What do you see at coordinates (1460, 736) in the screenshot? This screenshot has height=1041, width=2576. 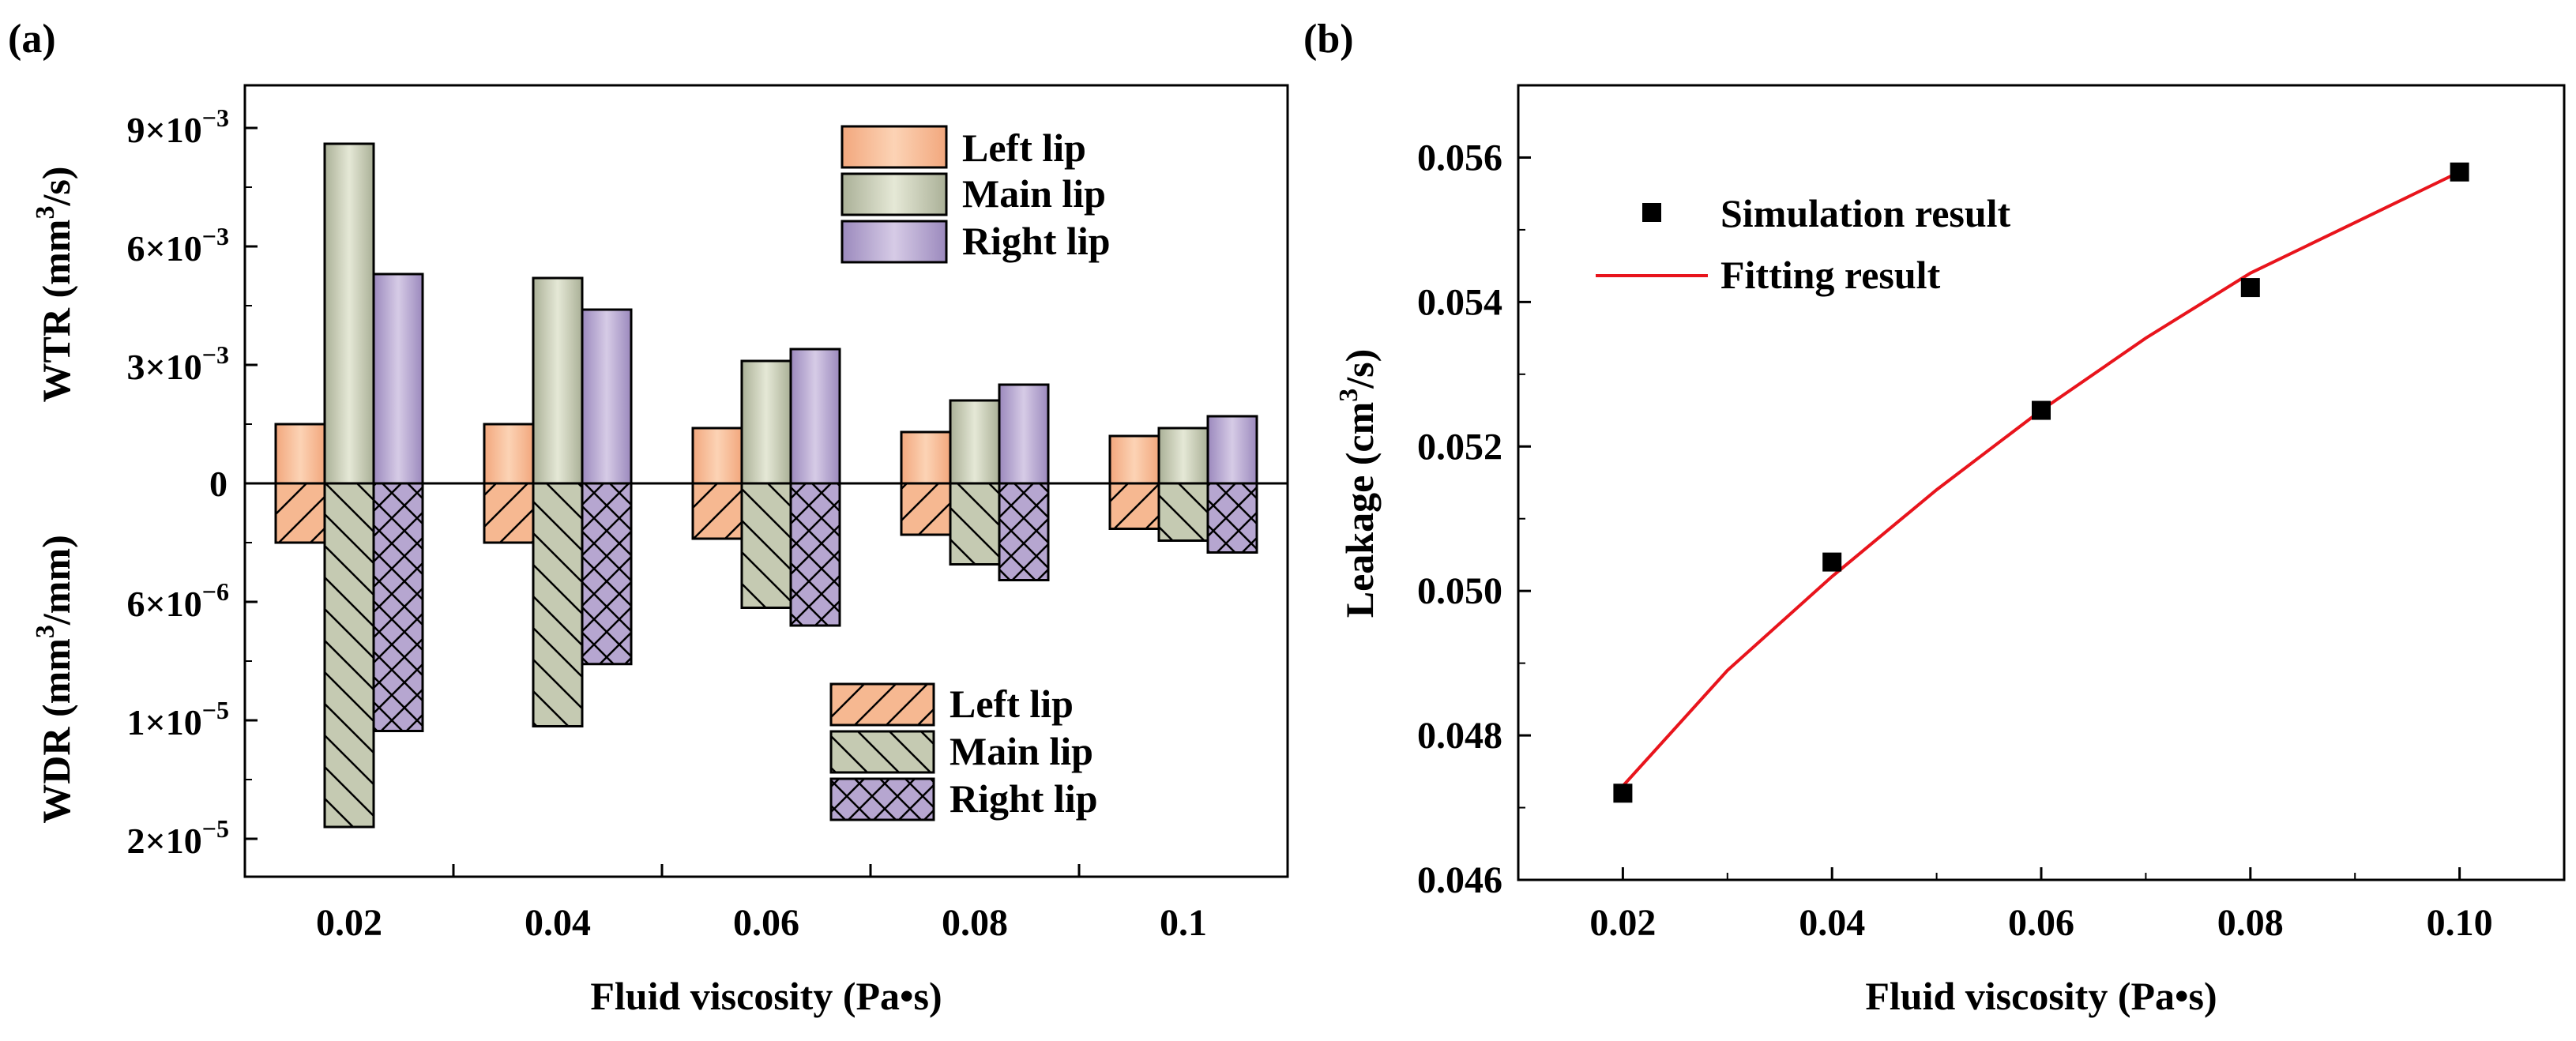 I see `panel-b-ytick-label: 0.048` at bounding box center [1460, 736].